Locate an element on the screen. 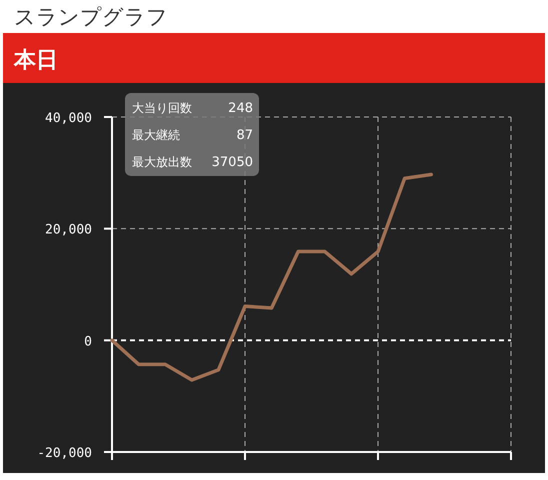  y-tick-label: 0 is located at coordinates (88, 342).